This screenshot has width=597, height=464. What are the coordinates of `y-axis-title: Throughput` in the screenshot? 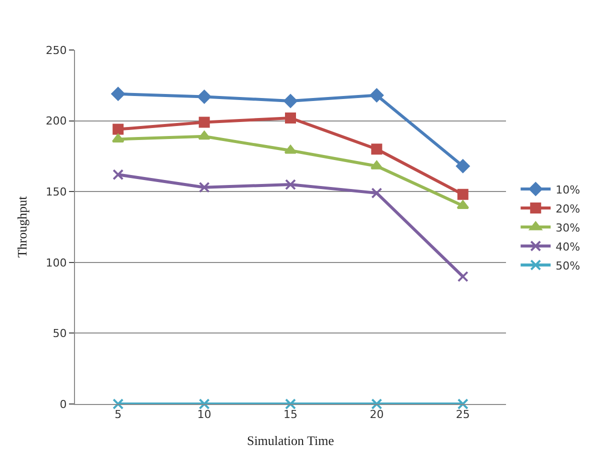 It's located at (22, 227).